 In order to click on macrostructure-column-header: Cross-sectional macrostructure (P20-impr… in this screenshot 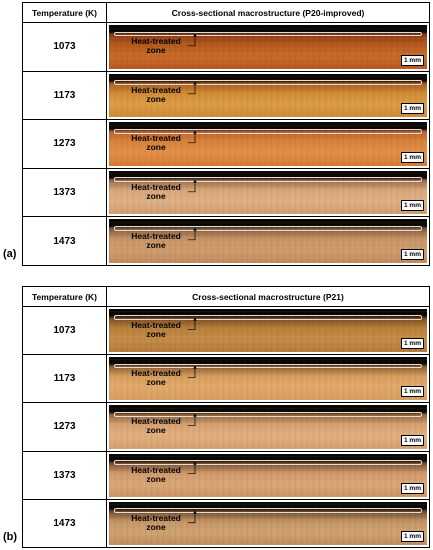, I will do `click(268, 12)`.